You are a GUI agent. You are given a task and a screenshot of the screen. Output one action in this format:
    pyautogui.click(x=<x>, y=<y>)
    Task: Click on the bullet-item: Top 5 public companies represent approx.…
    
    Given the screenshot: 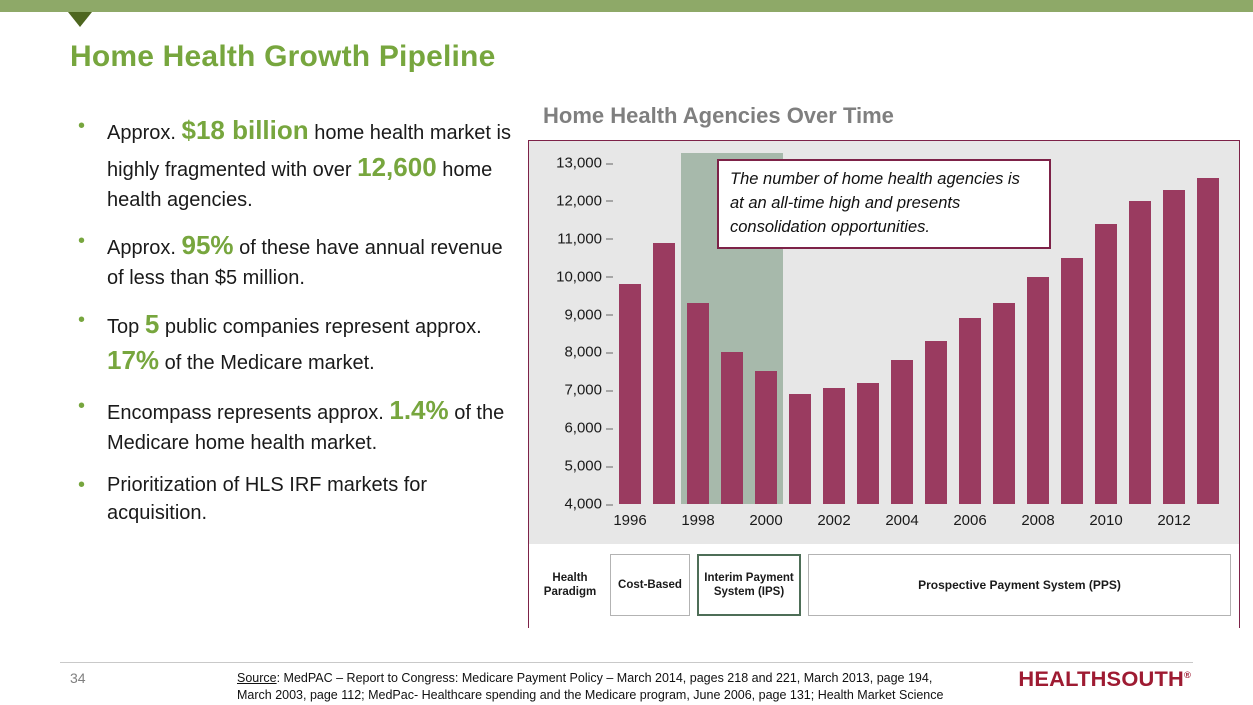 What is the action you would take?
    pyautogui.click(x=296, y=343)
    